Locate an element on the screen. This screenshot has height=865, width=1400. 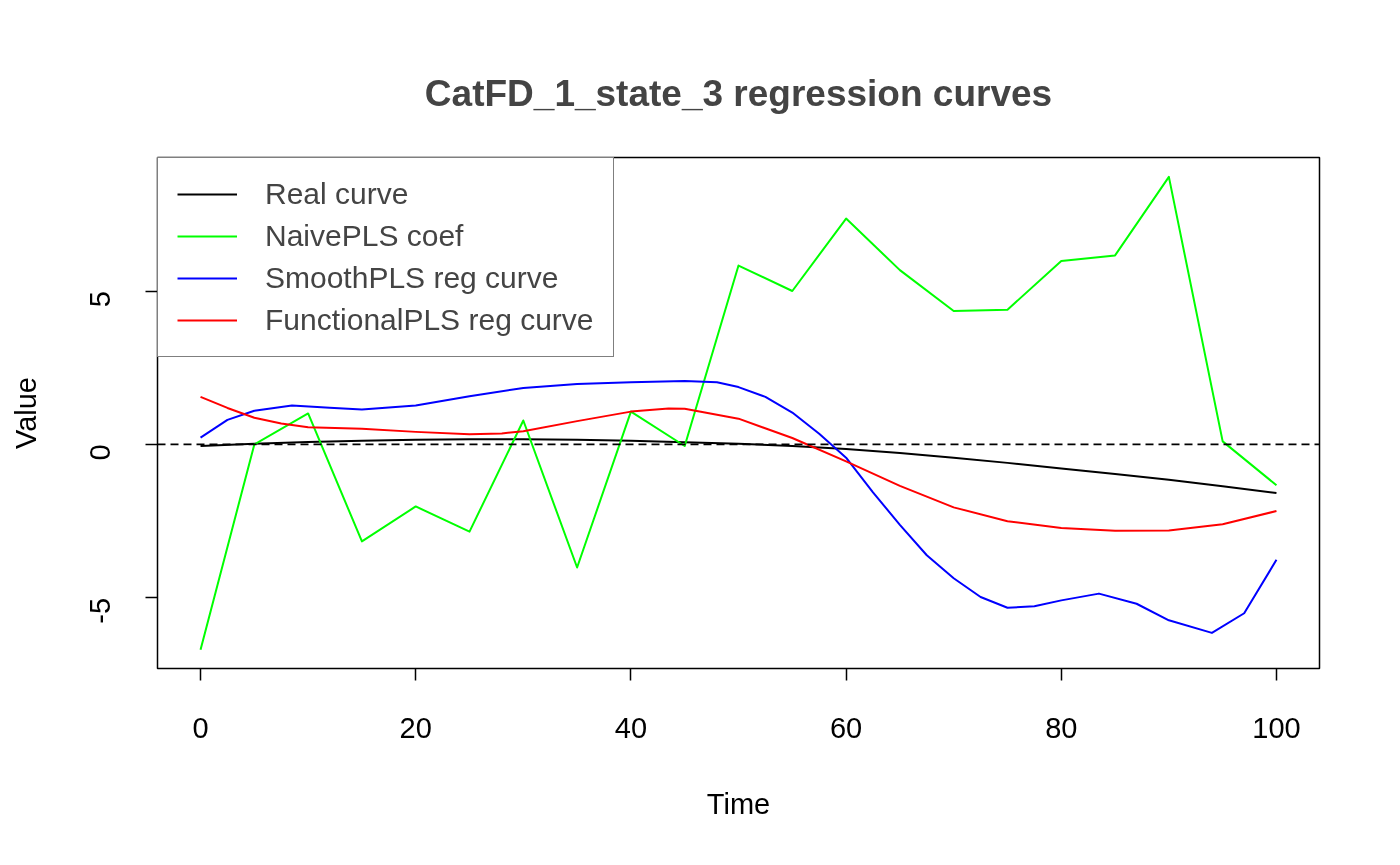
y-tick-label: 5 is located at coordinates (100, 299).